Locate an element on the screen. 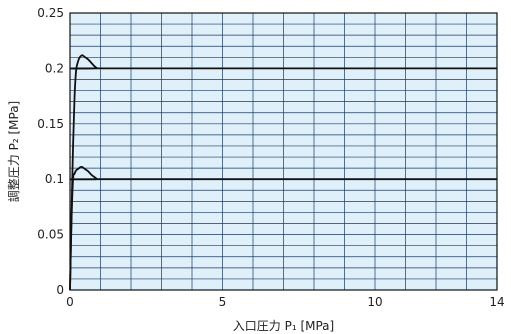 Image resolution: width=511 pixels, height=334 pixels. y-axis-label: 調整圧力 P₂ [MPa] is located at coordinates (13, 151).